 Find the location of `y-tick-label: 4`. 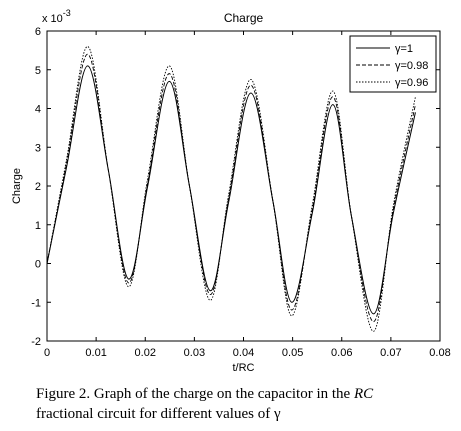

y-tick-label: 4 is located at coordinates (38, 110).